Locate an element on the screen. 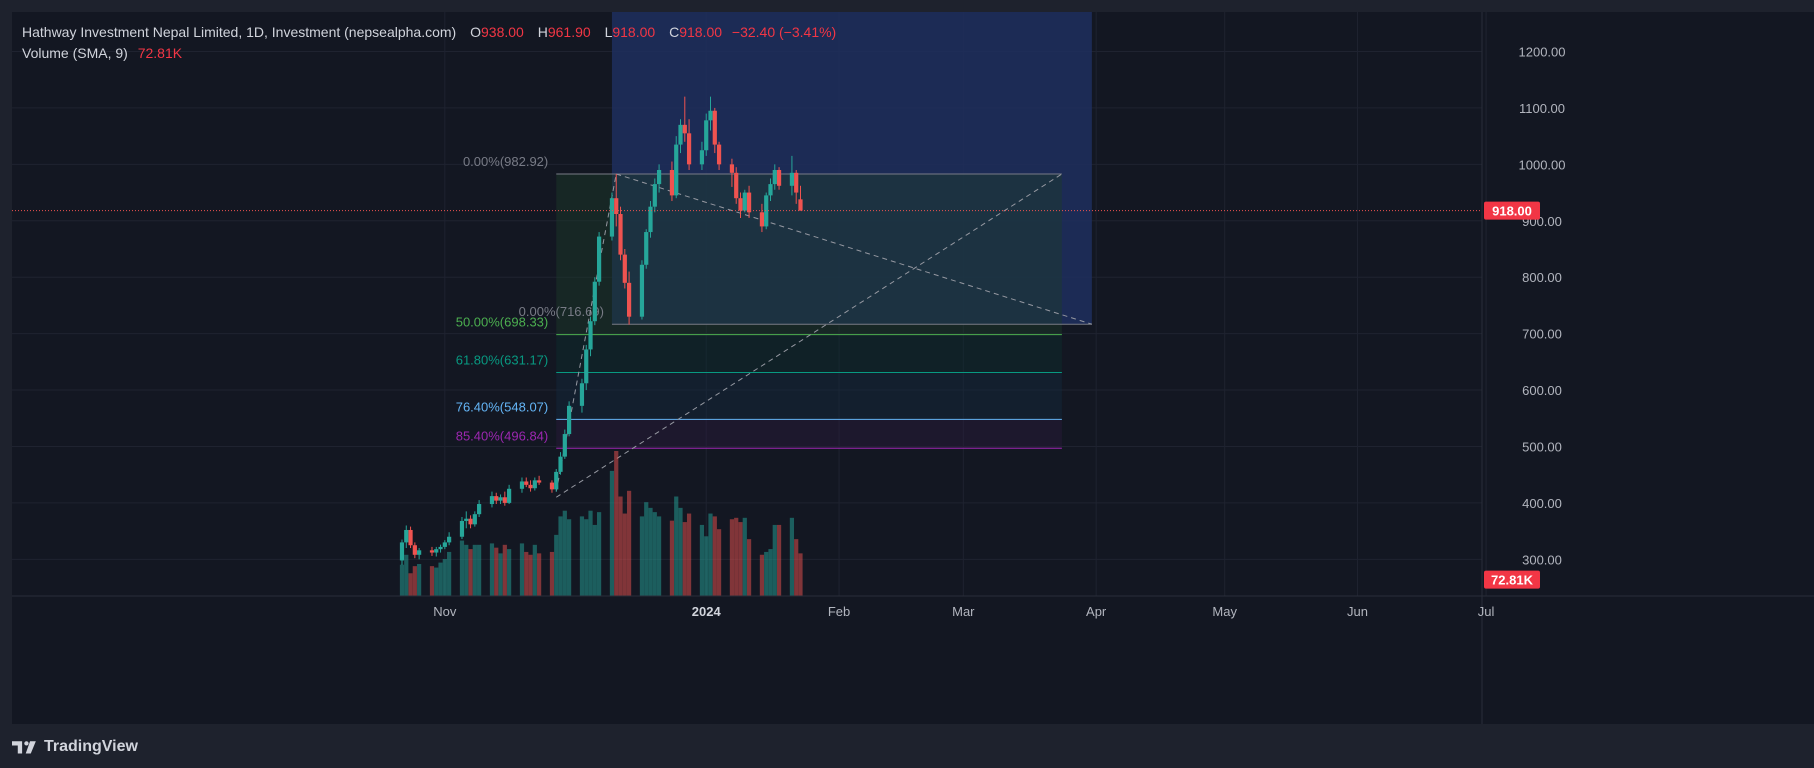 The width and height of the screenshot is (1814, 768). low-label: L is located at coordinates (608, 32).